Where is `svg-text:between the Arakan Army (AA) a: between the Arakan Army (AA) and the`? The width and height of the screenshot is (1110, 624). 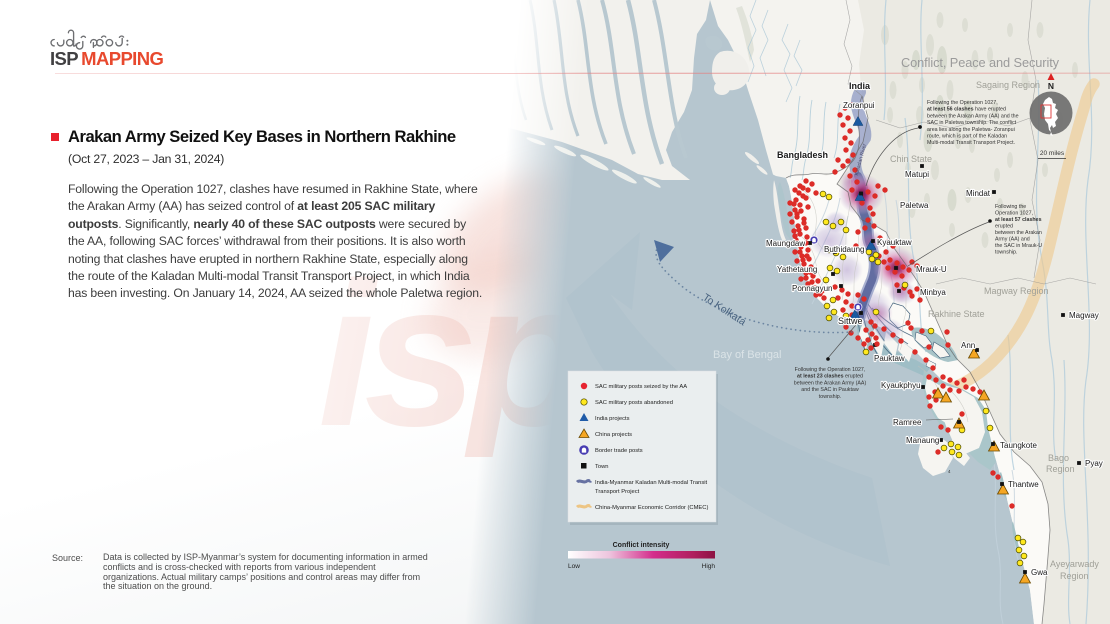
svg-text:between the Arakan Army (AA) a: between the Arakan Army (AA) and the is located at coordinates (973, 116).